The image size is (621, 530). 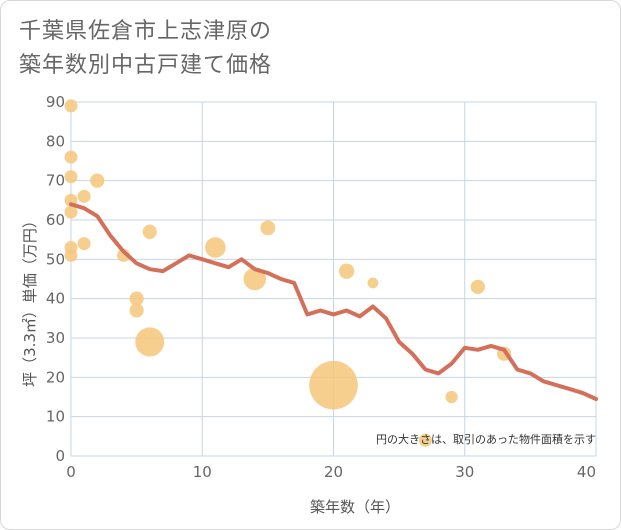 I want to click on chart-title: 千葉県佐倉市上志津原の 築年数別中古戸建て価格, so click(x=299, y=49).